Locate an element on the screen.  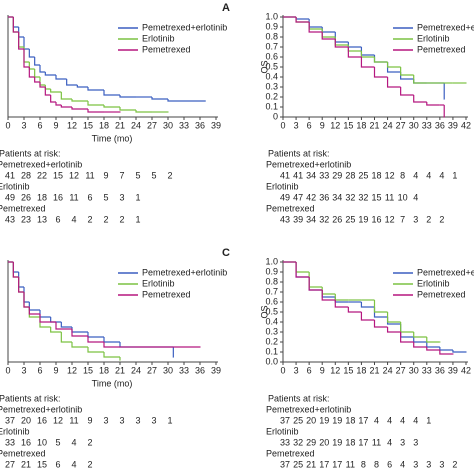
risk-count: 16 is located at coordinates (58, 197).